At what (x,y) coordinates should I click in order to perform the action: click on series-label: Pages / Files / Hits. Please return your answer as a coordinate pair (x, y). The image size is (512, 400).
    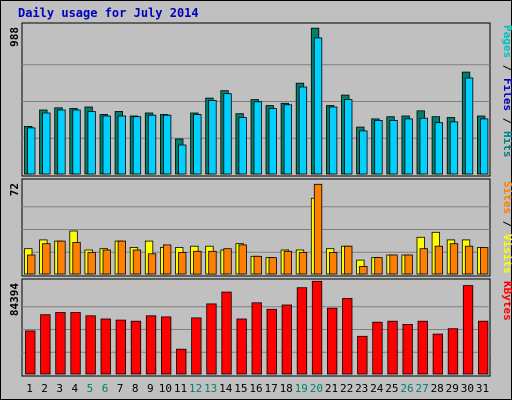
    Looking at the image, I should click on (506, 91).